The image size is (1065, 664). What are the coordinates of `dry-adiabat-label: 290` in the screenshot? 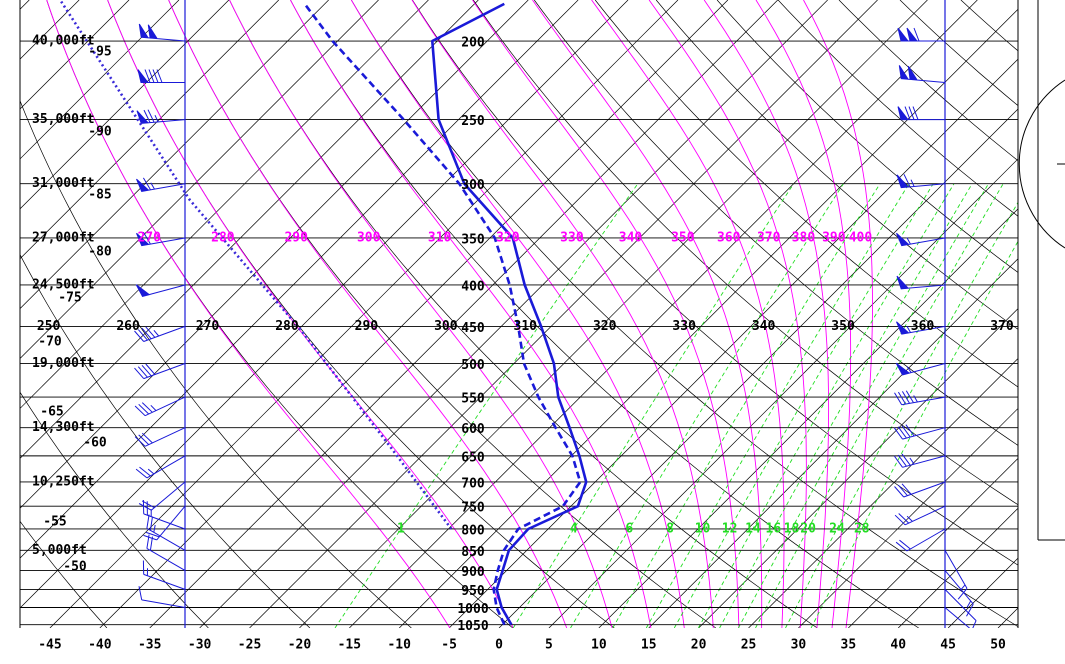 It's located at (367, 326).